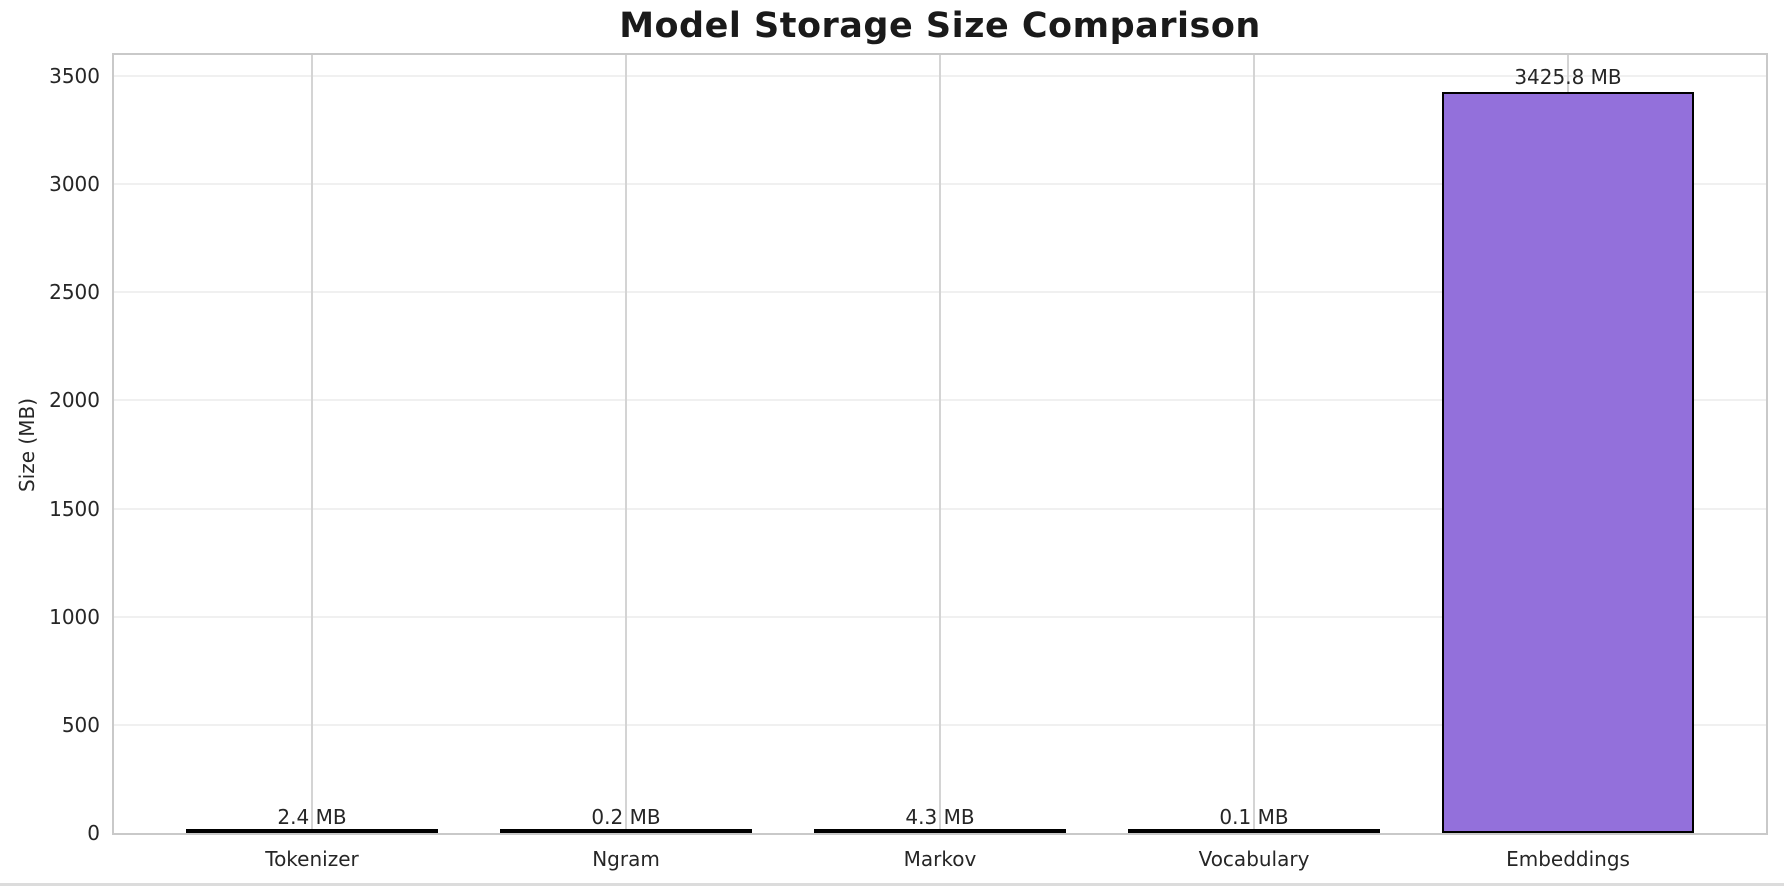 The image size is (1784, 886). What do you see at coordinates (74, 616) in the screenshot?
I see `y-tick-label: 1000` at bounding box center [74, 616].